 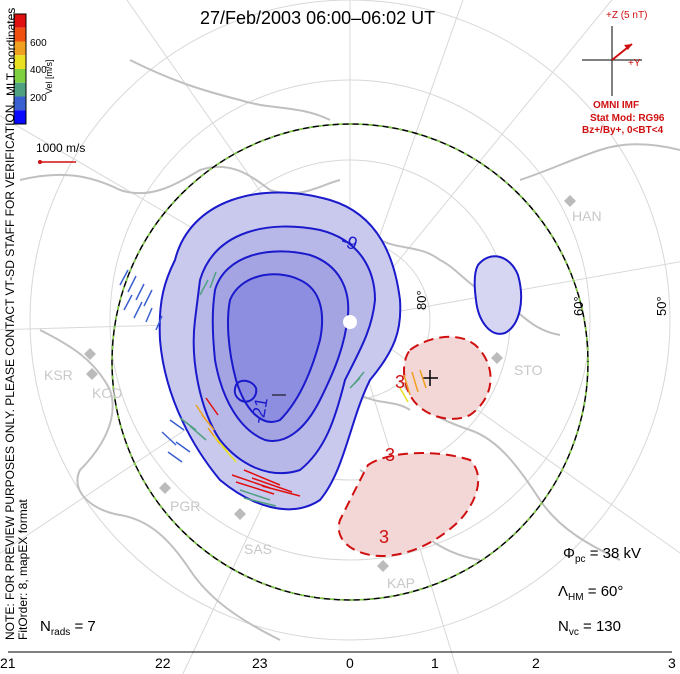 What do you see at coordinates (528, 370) in the screenshot?
I see `site-label: STO` at bounding box center [528, 370].